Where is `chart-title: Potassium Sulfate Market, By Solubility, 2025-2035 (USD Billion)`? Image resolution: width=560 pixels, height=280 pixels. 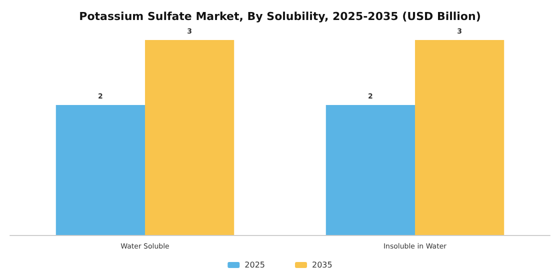 chart-title: Potassium Sulfate Market, By Solubility, 2025-2035 (USD Billion) is located at coordinates (280, 16).